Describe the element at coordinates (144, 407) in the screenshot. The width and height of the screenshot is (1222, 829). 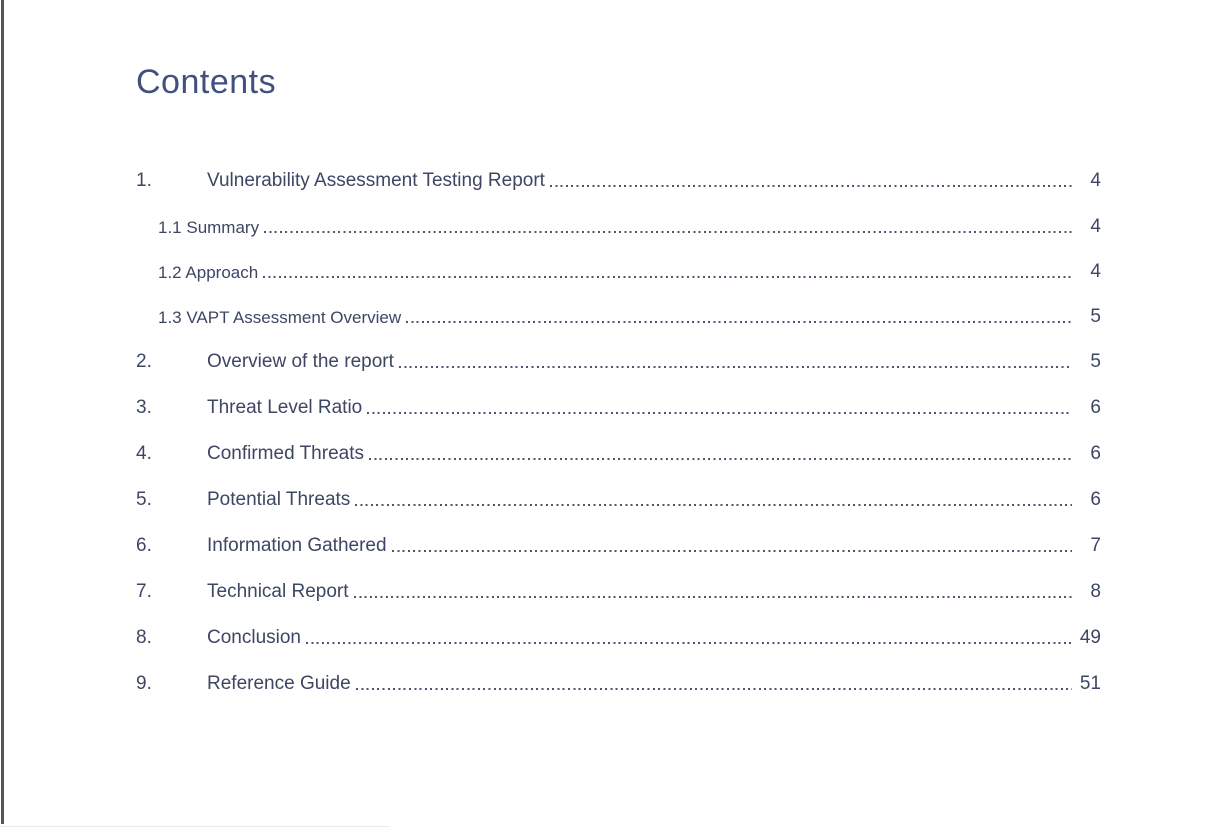
I see `toc-entry-number: 3.` at that location.